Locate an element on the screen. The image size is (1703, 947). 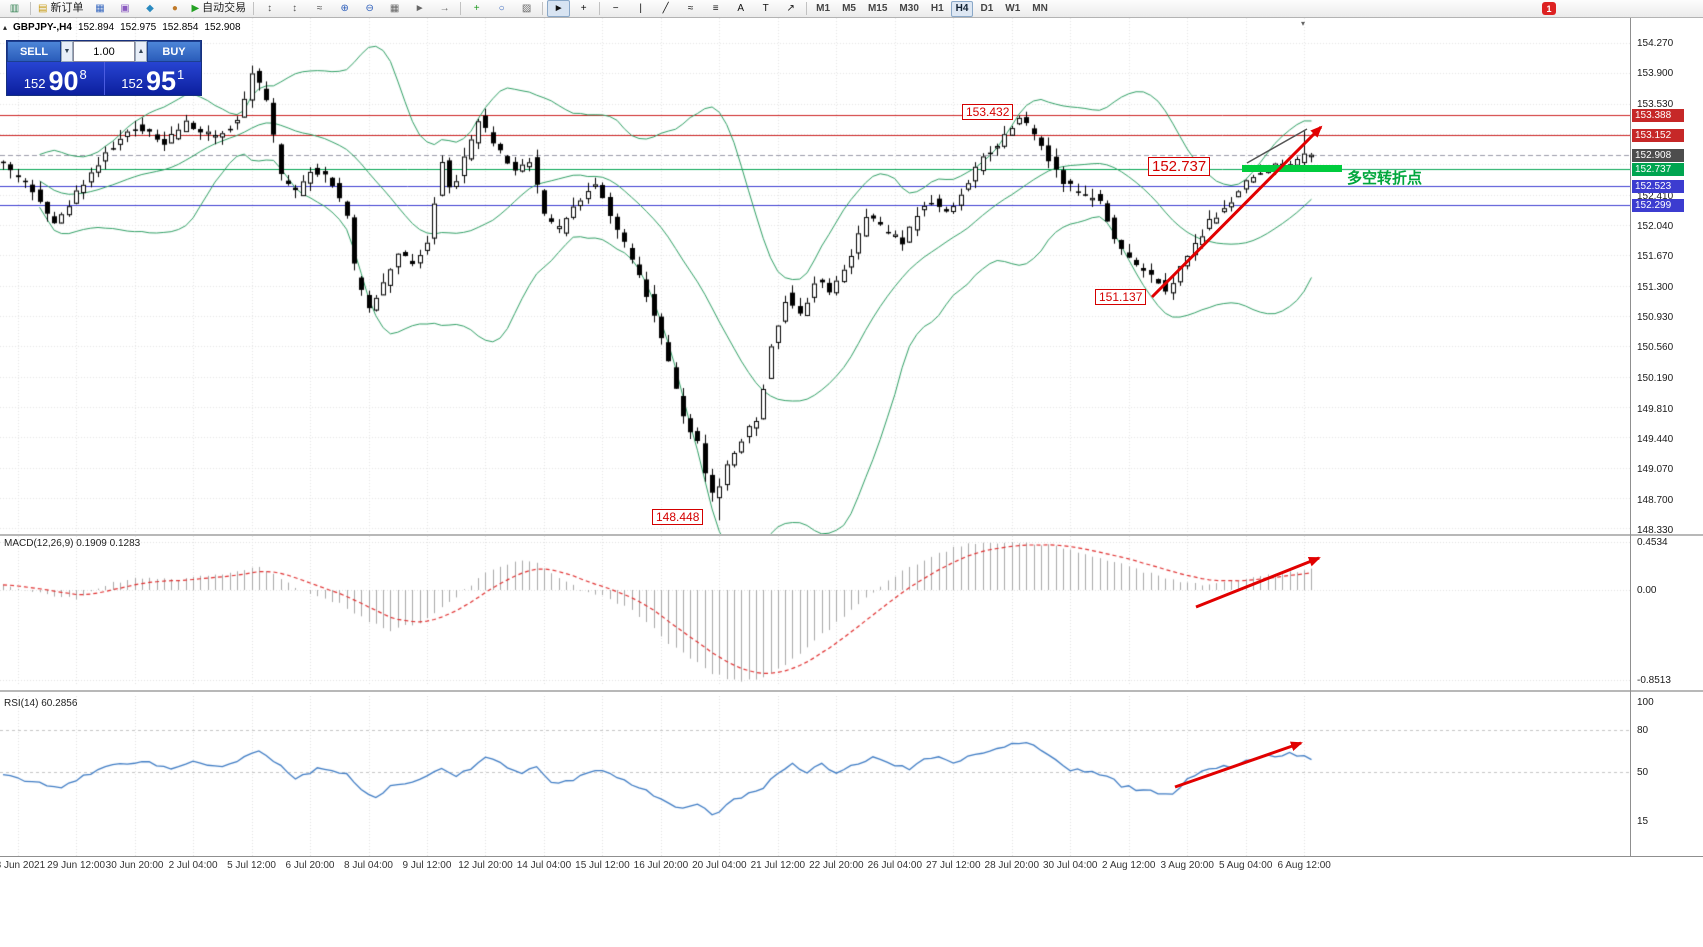
time-label: 14 Jul 04:00 is located at coordinates (544, 865).